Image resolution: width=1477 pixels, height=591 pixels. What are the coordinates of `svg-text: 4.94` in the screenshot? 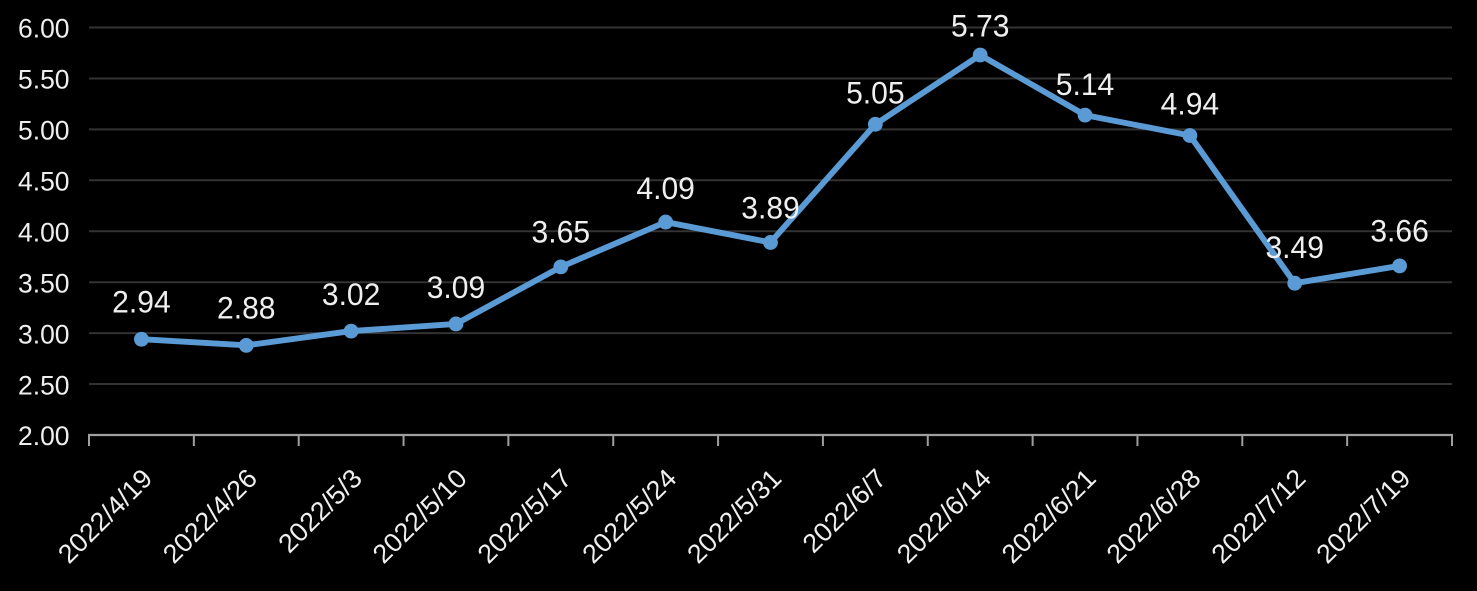 It's located at (1190, 104).